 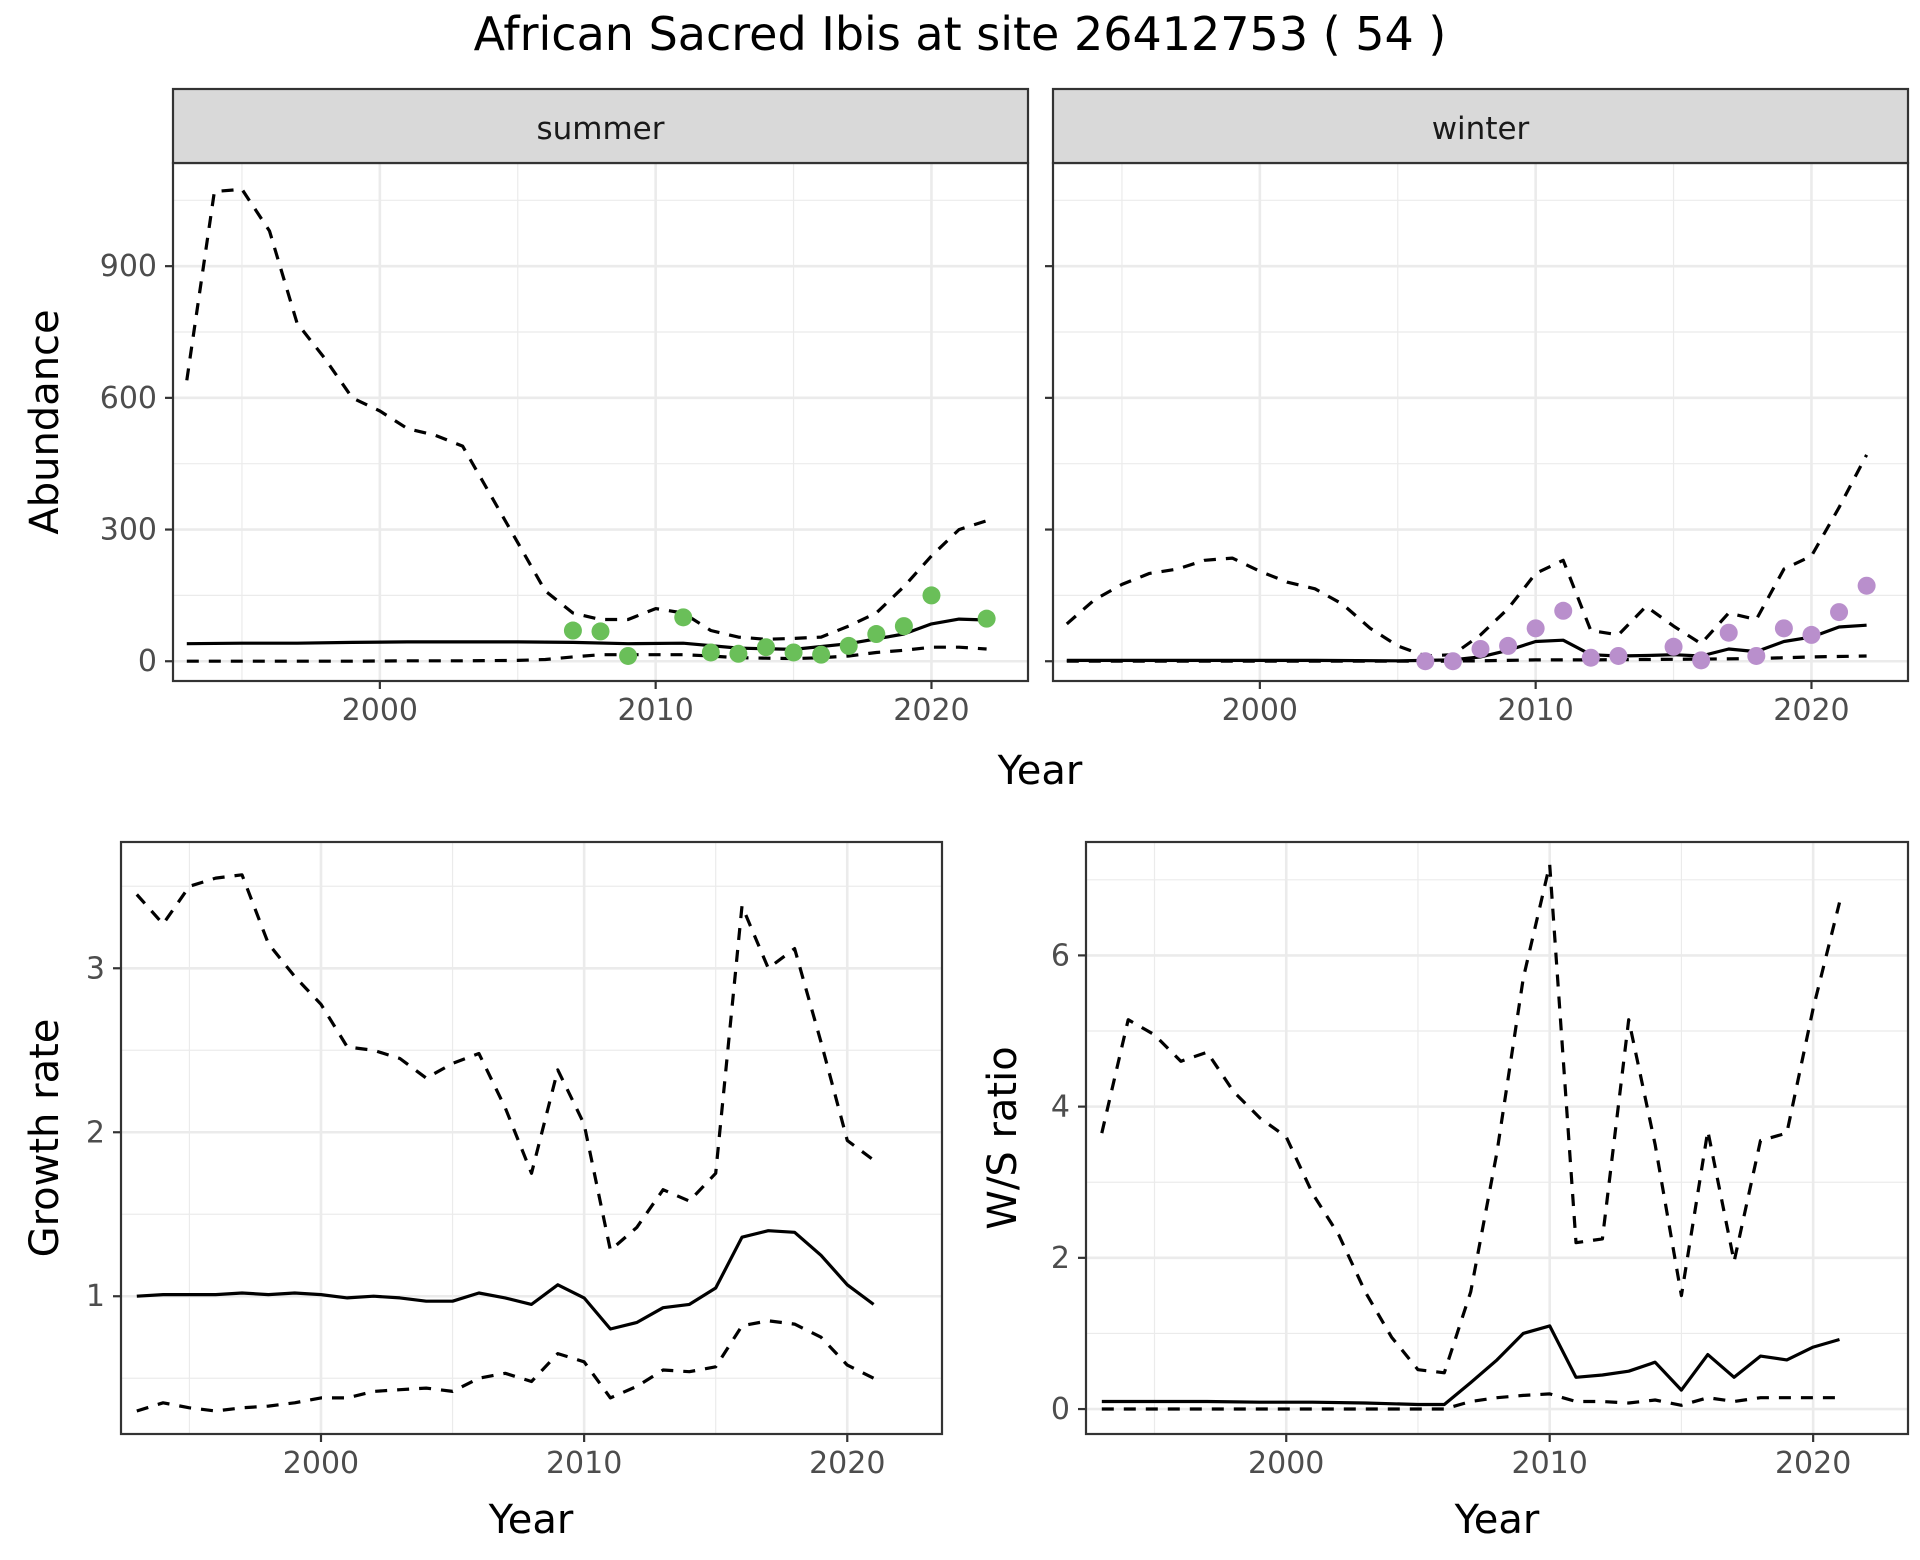 What do you see at coordinates (128, 530) in the screenshot?
I see `y-tick-label: 300` at bounding box center [128, 530].